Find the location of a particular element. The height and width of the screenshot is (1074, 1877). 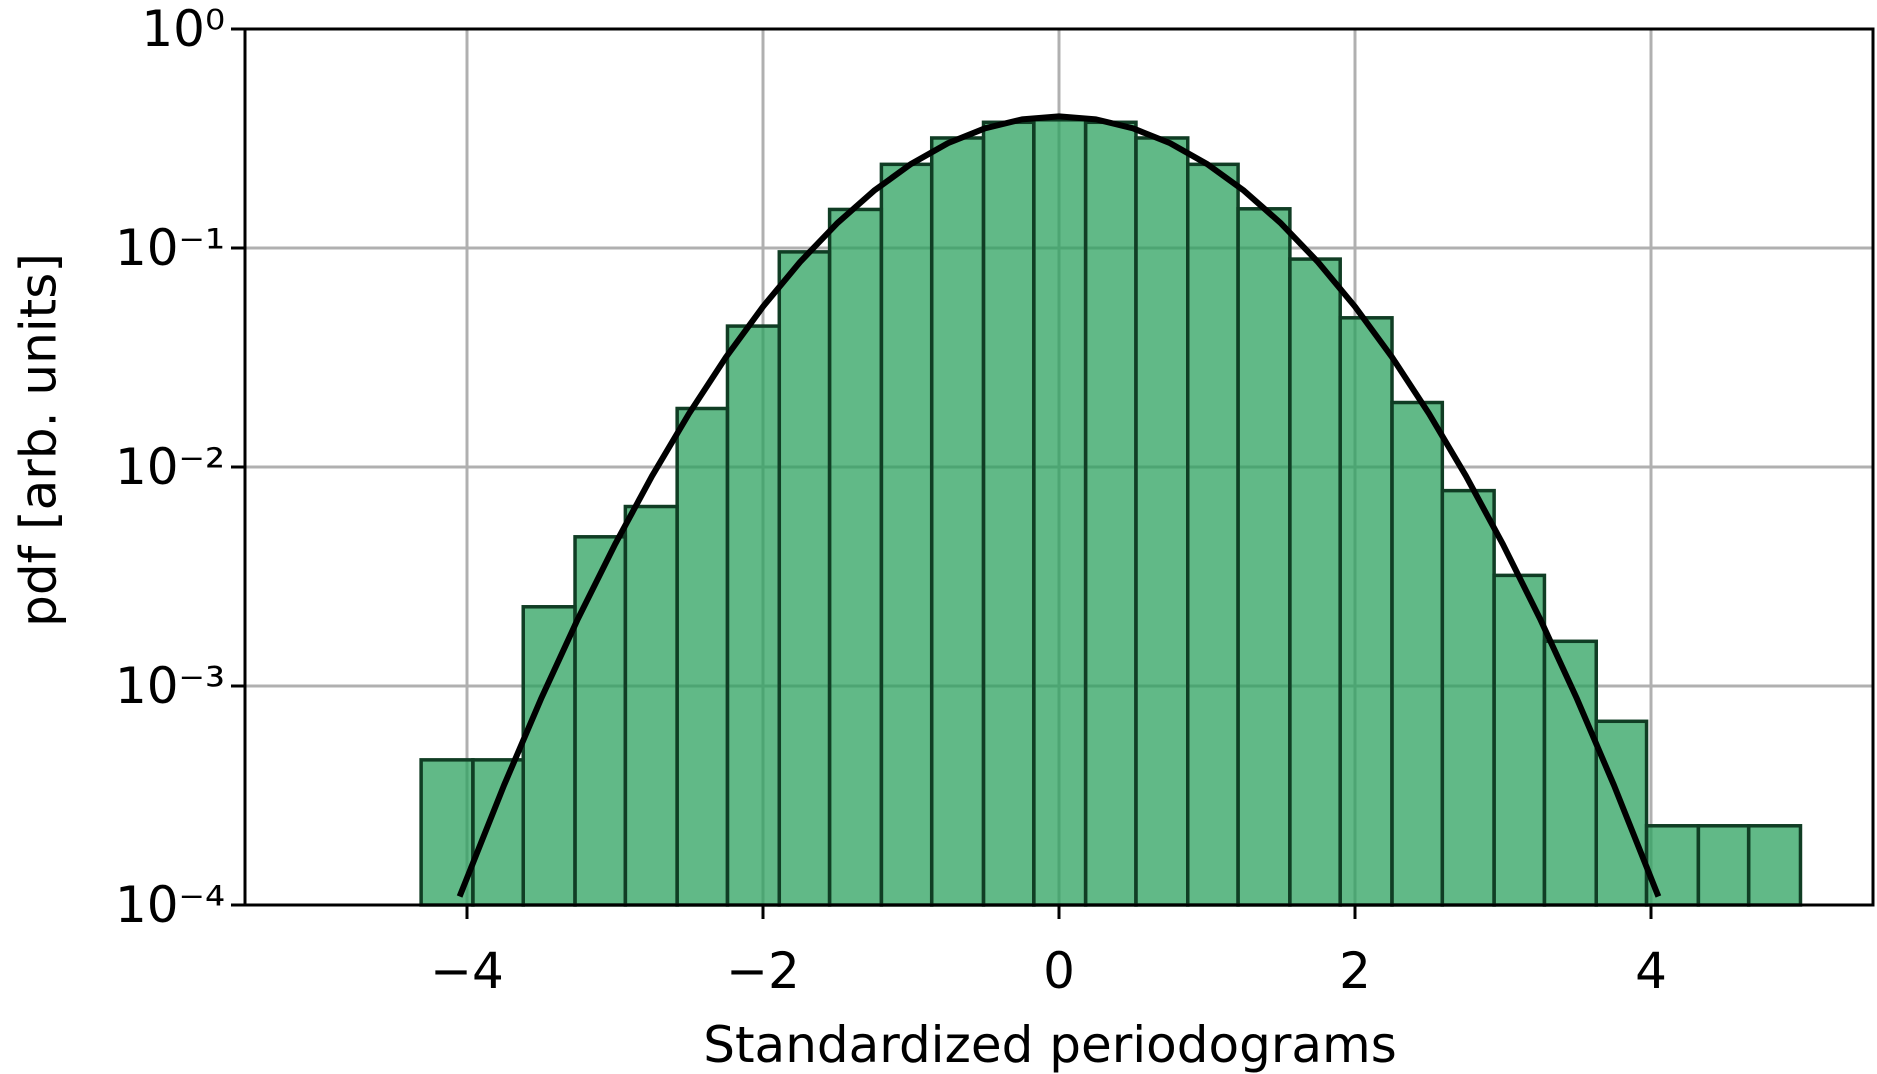

x-tick-label: 2 is located at coordinates (1355, 971).